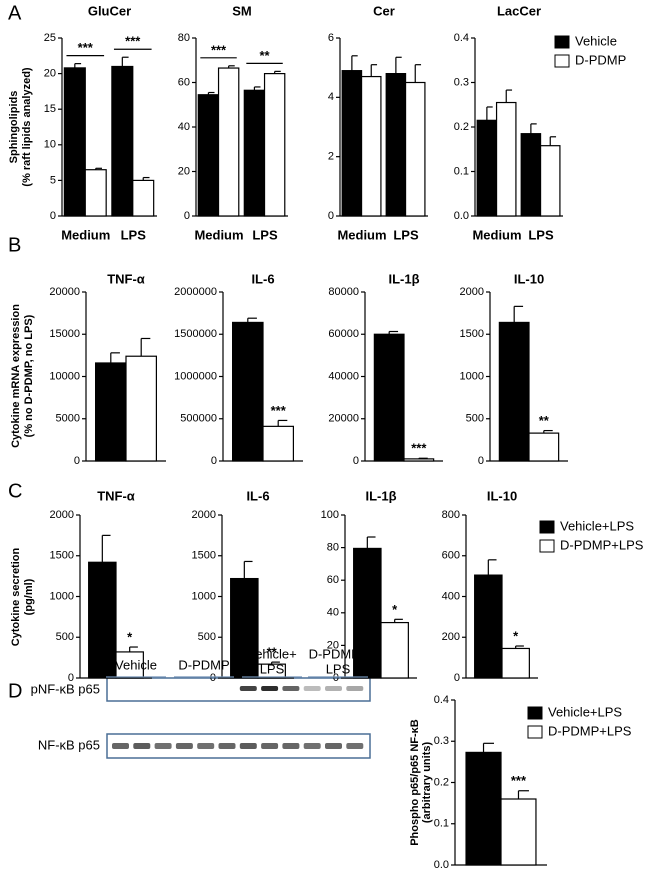  What do you see at coordinates (384, 10) in the screenshot?
I see `chart-title: Cer` at bounding box center [384, 10].